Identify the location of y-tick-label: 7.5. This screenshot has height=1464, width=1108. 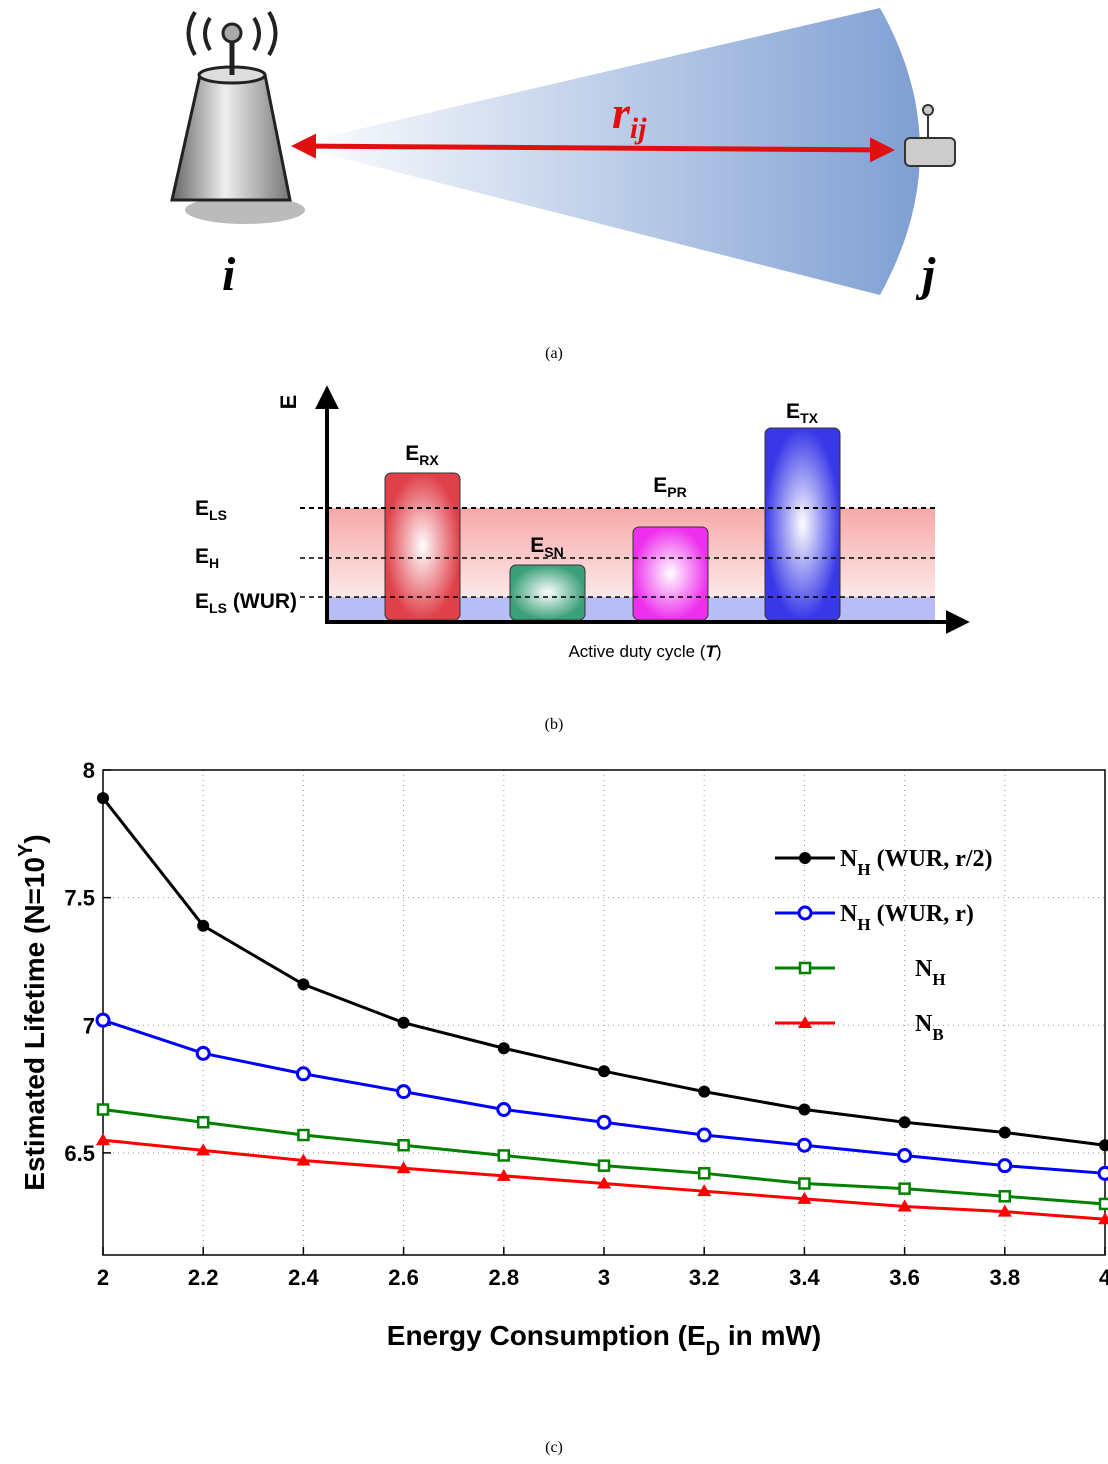
(79, 898).